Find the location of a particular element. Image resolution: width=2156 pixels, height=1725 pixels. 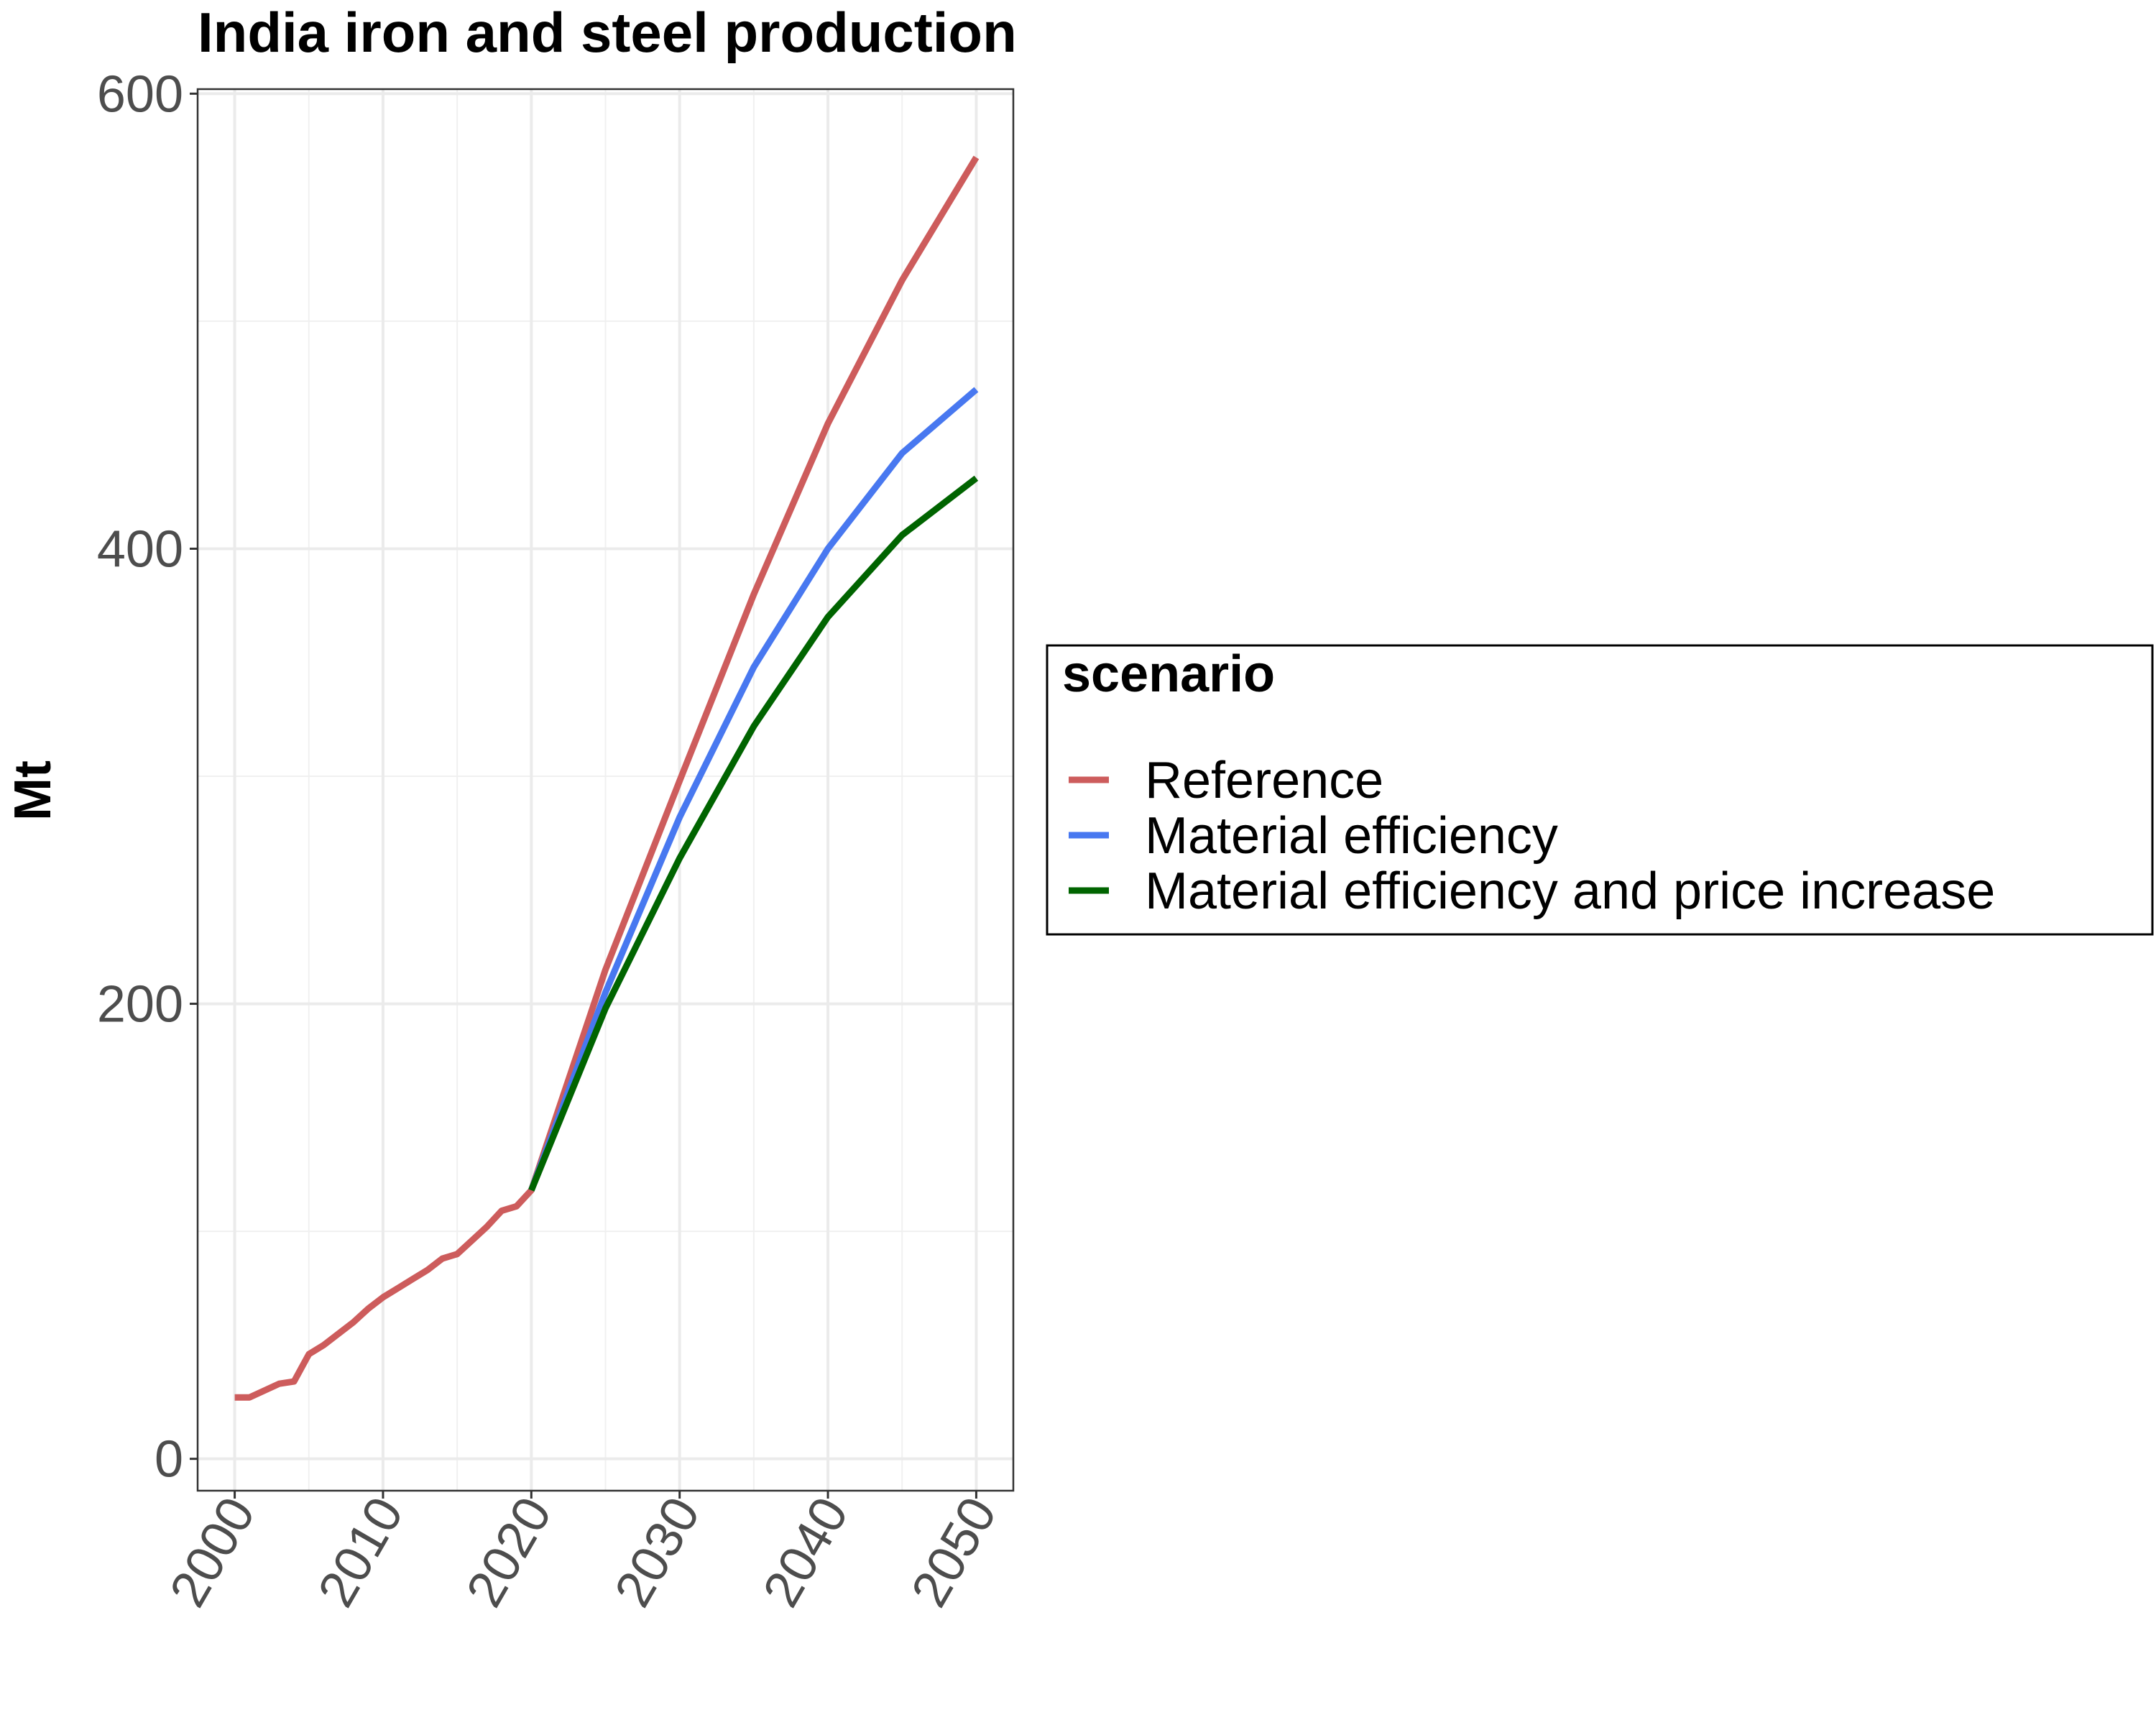

legend-label-0: Reference is located at coordinates (1264, 780).